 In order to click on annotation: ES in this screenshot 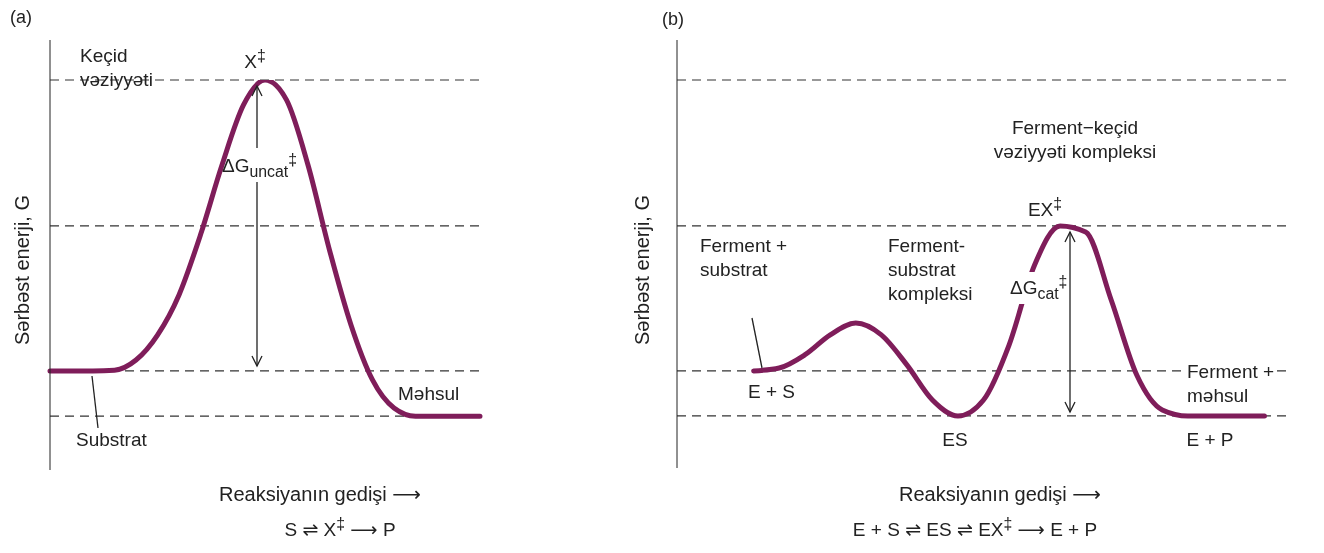, I will do `click(955, 440)`.